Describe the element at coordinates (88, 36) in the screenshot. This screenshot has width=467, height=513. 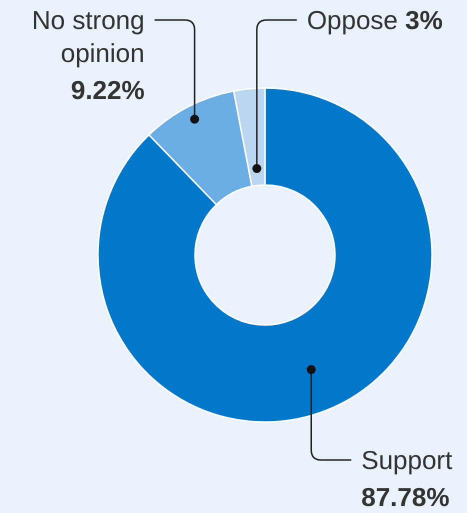
I see `slice-label: No strong opinion` at that location.